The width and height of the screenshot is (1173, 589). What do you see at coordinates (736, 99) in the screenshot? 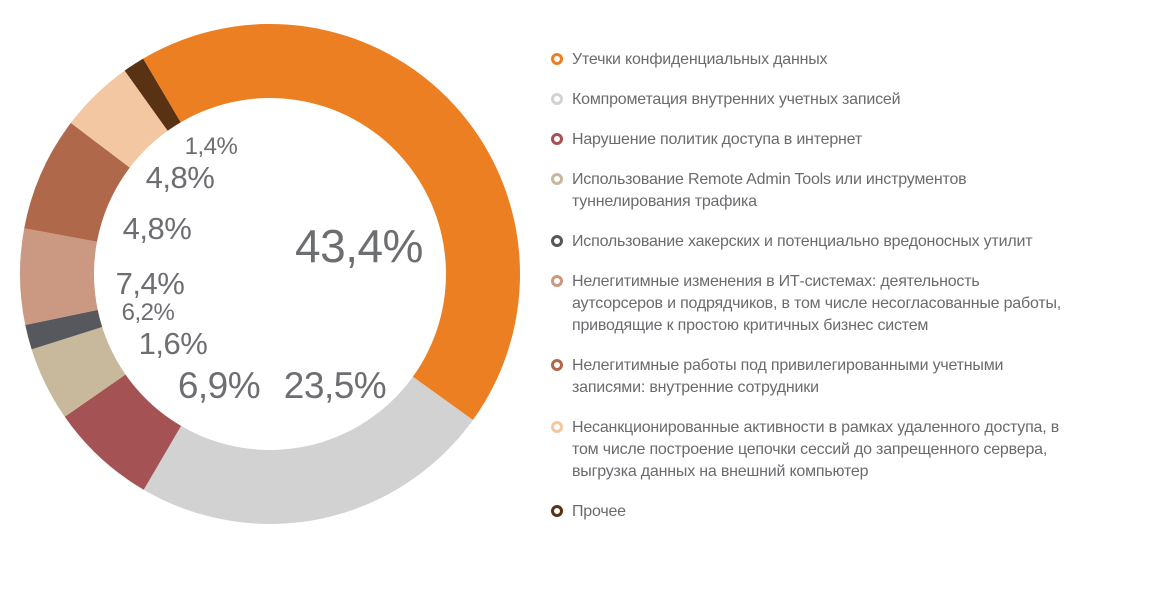
I see `legend-label: Компрометация внутренних учетных записей` at bounding box center [736, 99].